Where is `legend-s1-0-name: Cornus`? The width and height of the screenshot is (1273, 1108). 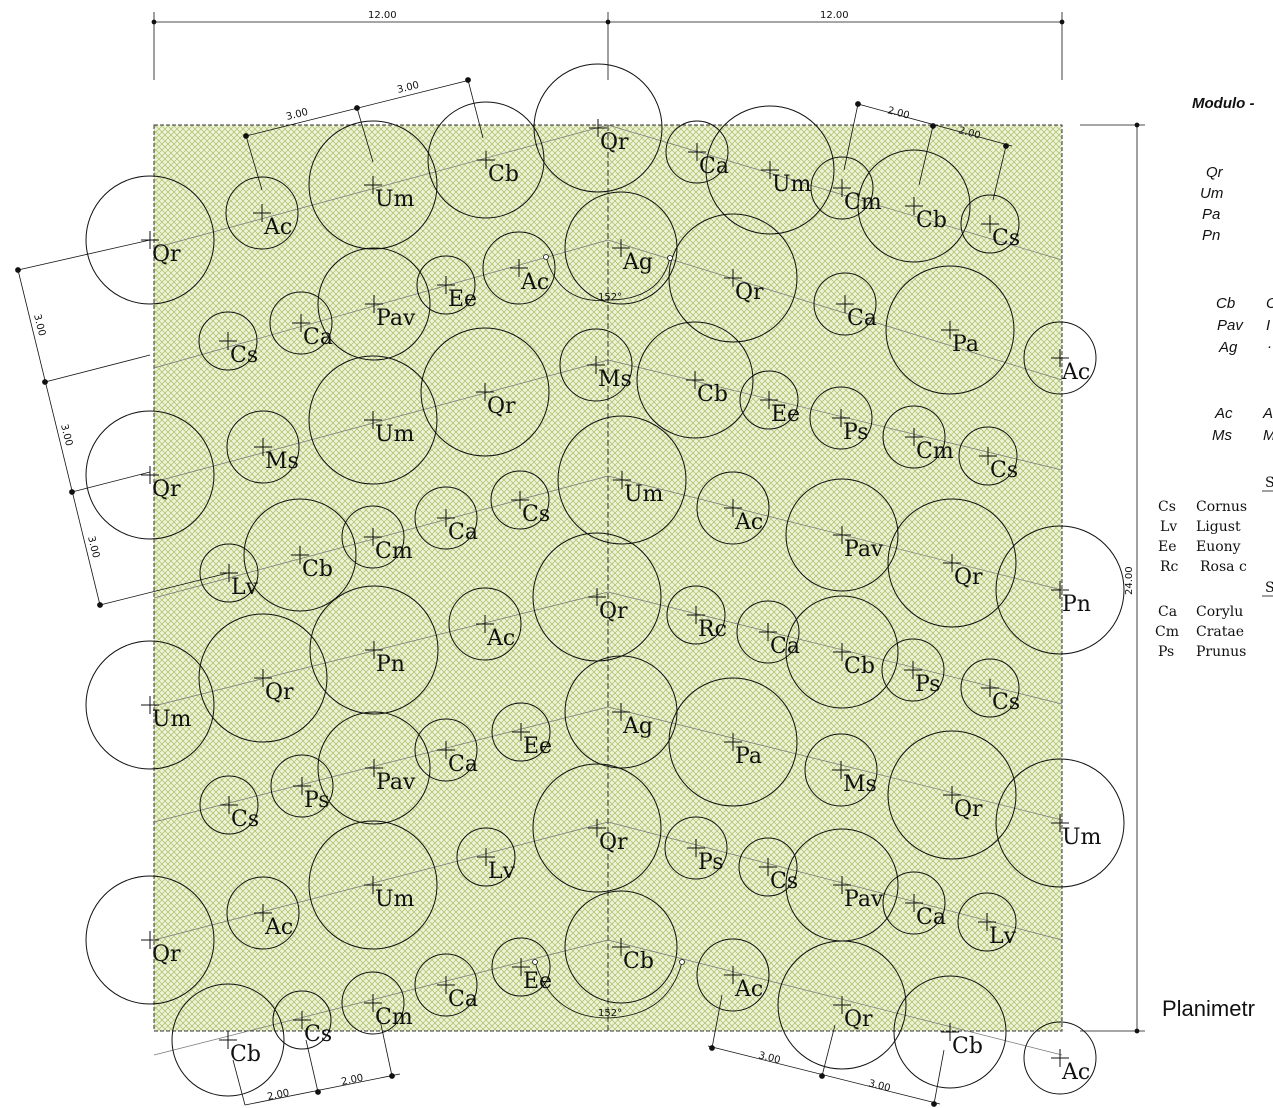
legend-s1-0-name: Cornus is located at coordinates (1221, 507).